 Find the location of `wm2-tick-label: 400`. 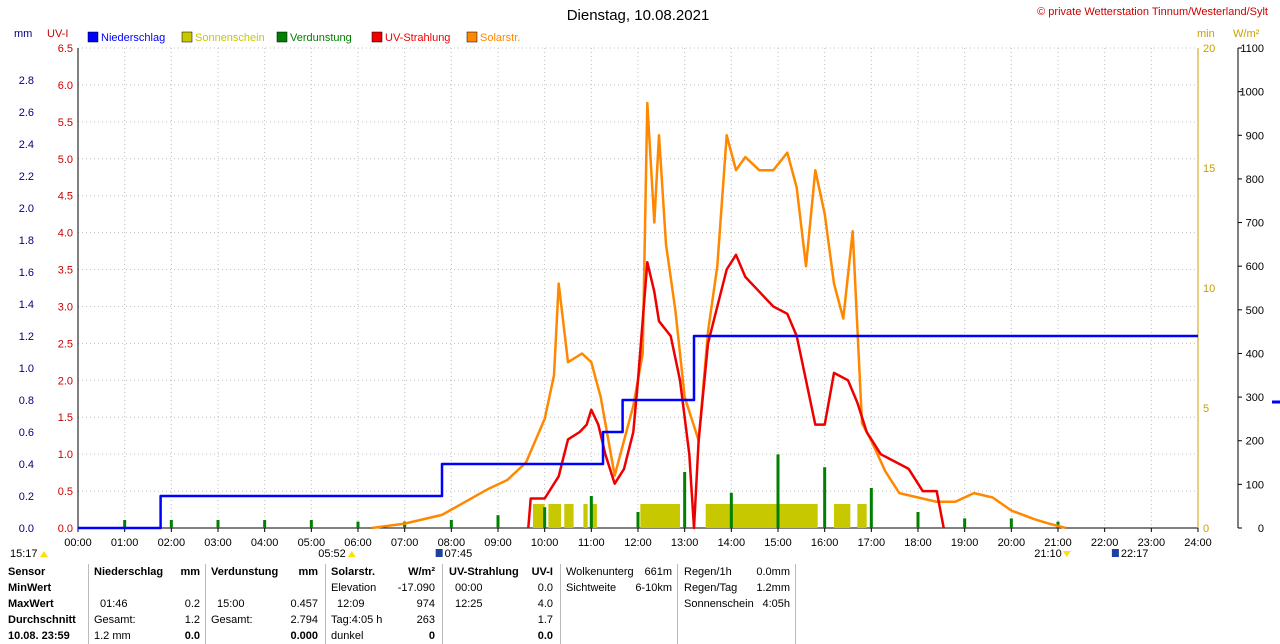

wm2-tick-label: 400 is located at coordinates (1255, 354).